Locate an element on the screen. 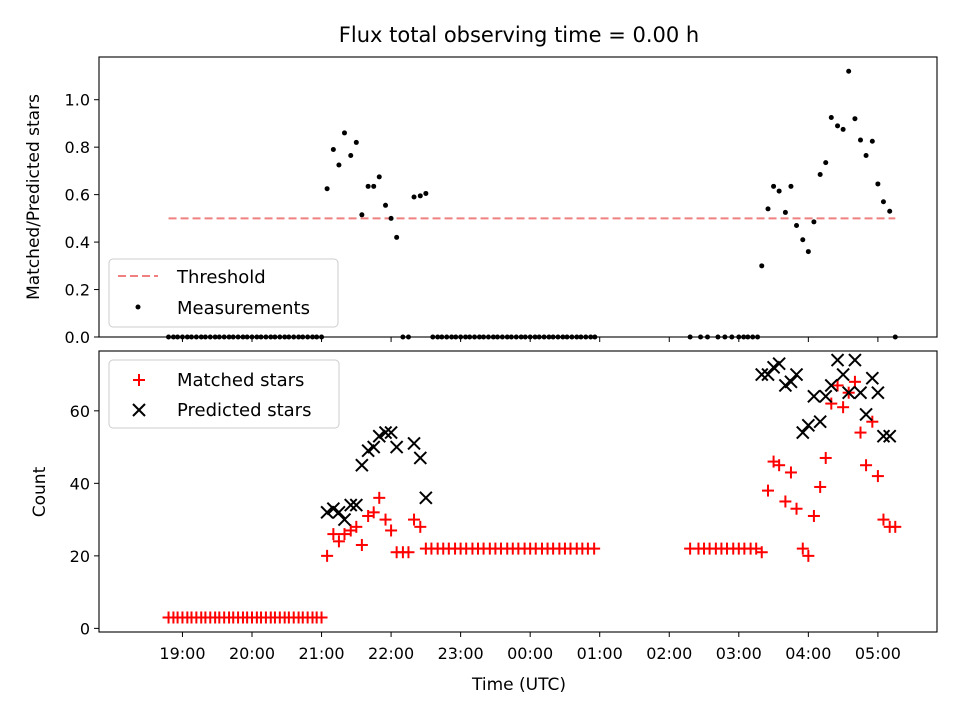 This screenshot has width=960, height=720. ratio-y-axis: 0.0 0.2 0.4 0.6 0.8 1.0 is located at coordinates (82, 219).